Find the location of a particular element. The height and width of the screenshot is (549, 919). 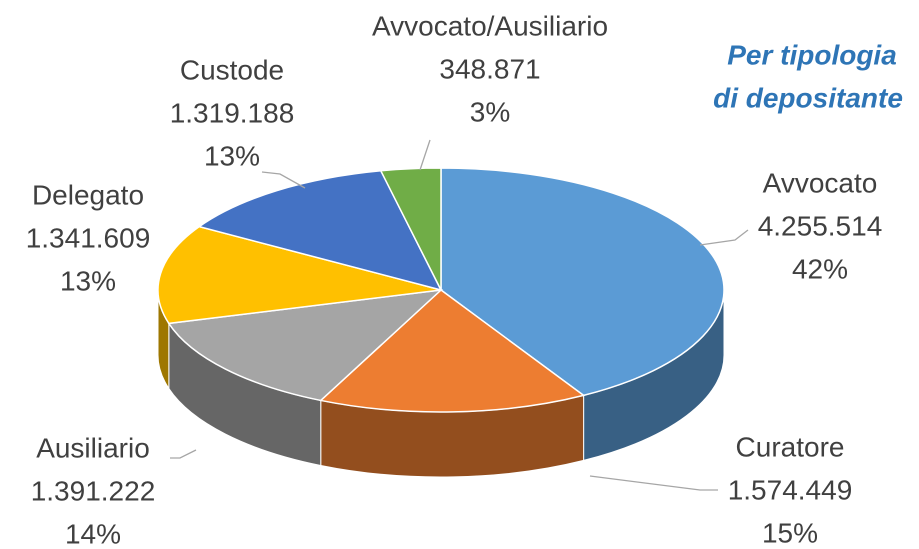

category-label: Delegato is located at coordinates (88, 194).